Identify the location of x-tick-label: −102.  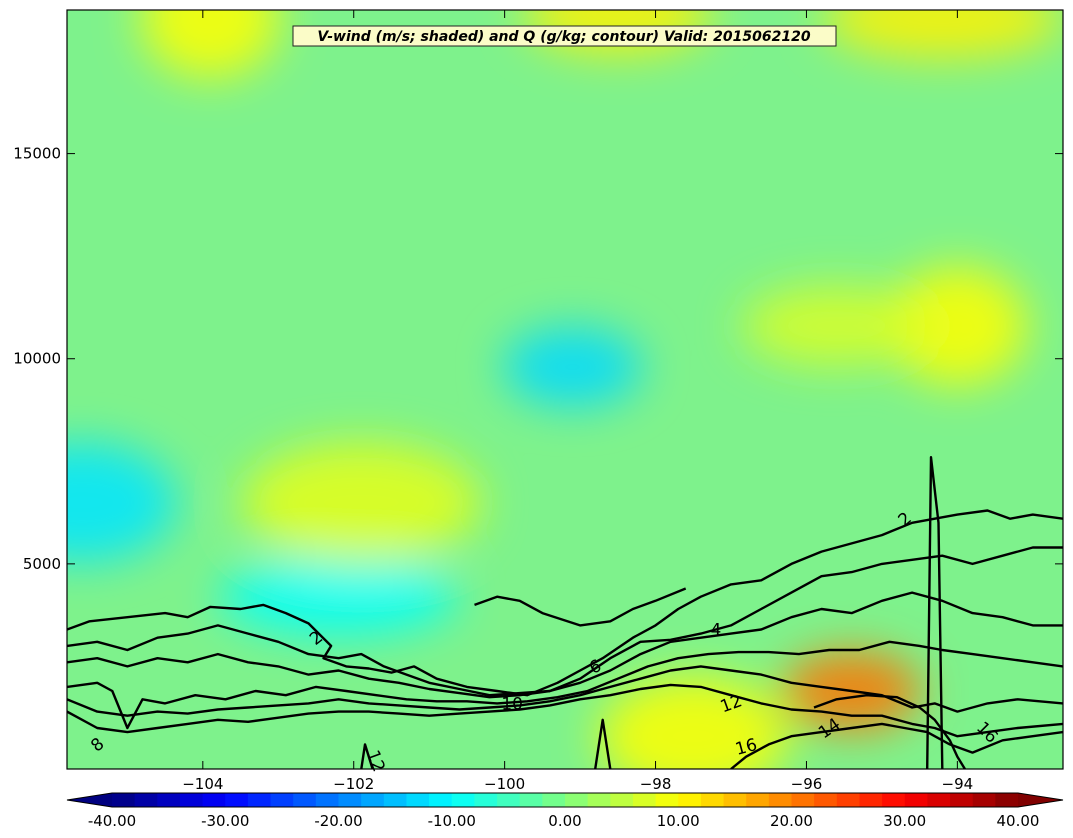
(353, 784).